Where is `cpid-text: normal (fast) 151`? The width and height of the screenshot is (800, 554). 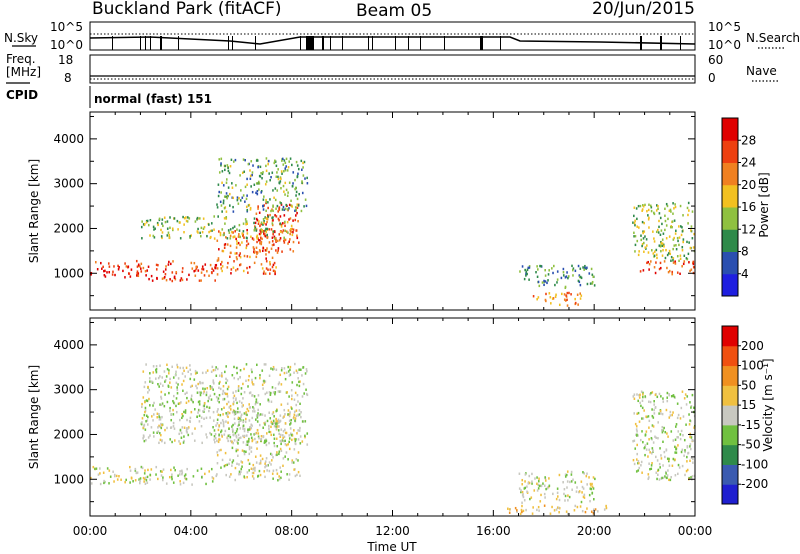 cpid-text: normal (fast) 151 is located at coordinates (153, 99).